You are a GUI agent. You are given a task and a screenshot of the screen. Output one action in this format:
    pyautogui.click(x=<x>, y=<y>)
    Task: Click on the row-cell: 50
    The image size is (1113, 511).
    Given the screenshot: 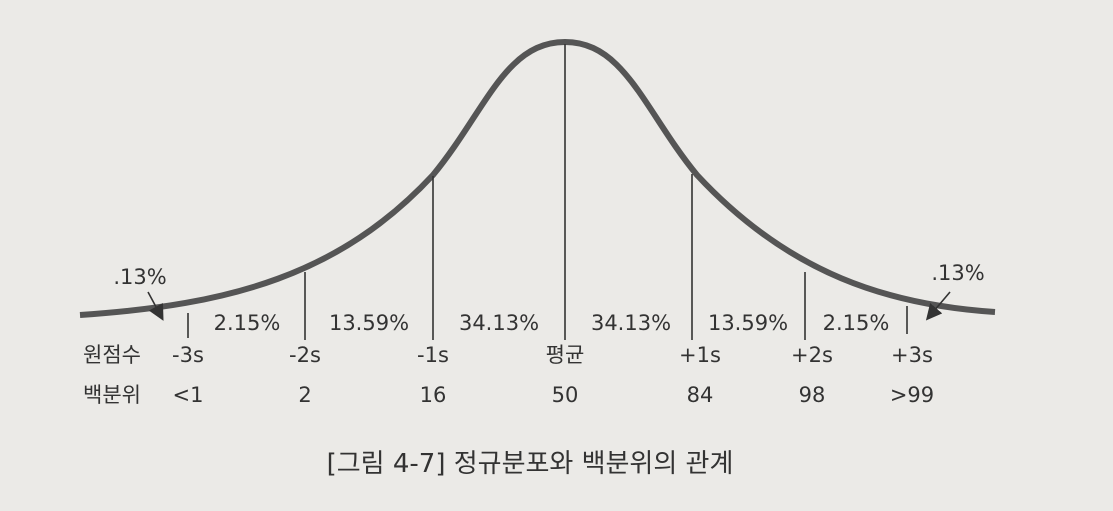 What is the action you would take?
    pyautogui.click(x=565, y=395)
    